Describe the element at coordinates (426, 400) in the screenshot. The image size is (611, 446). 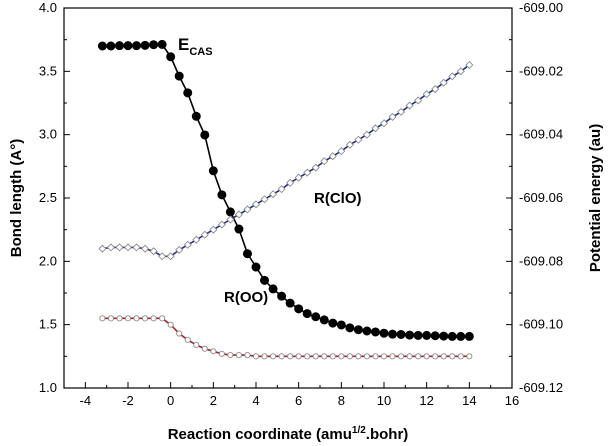
I see `x-tick-label: 12` at that location.